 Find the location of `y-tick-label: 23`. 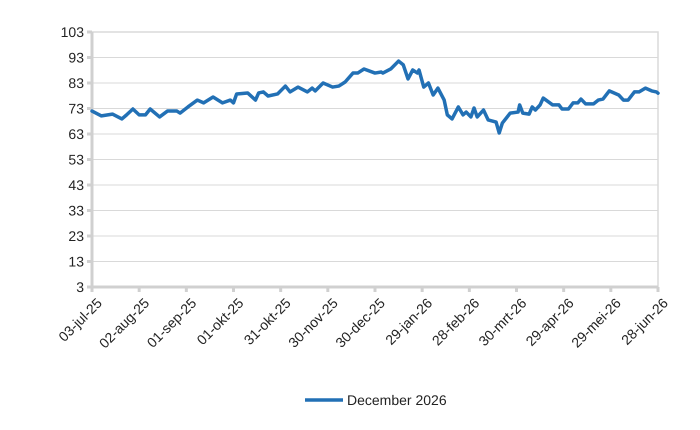

y-tick-label: 23 is located at coordinates (76, 236).